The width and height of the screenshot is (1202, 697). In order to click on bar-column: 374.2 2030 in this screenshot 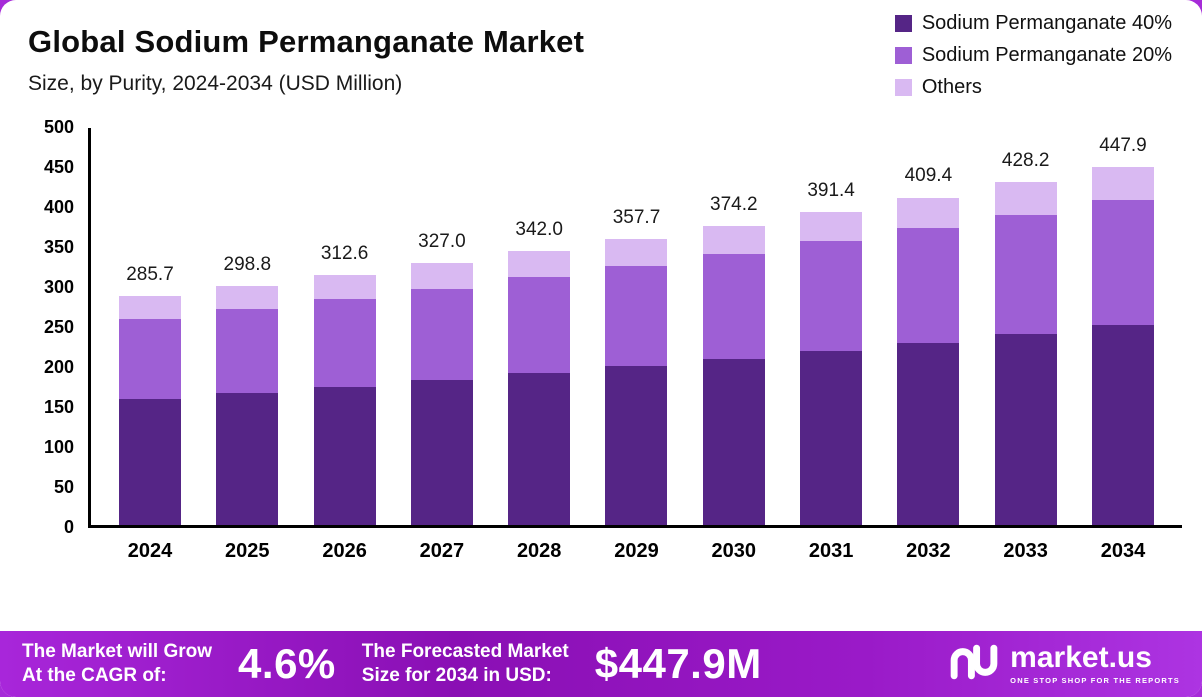, I will do `click(733, 345)`.